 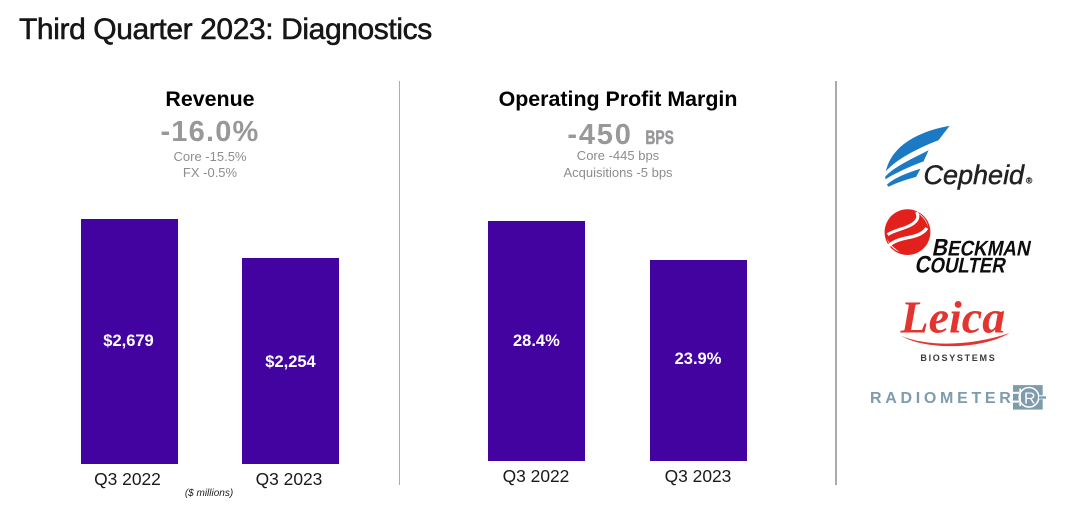 I want to click on svg-text: BECKMAN, so click(x=982, y=247).